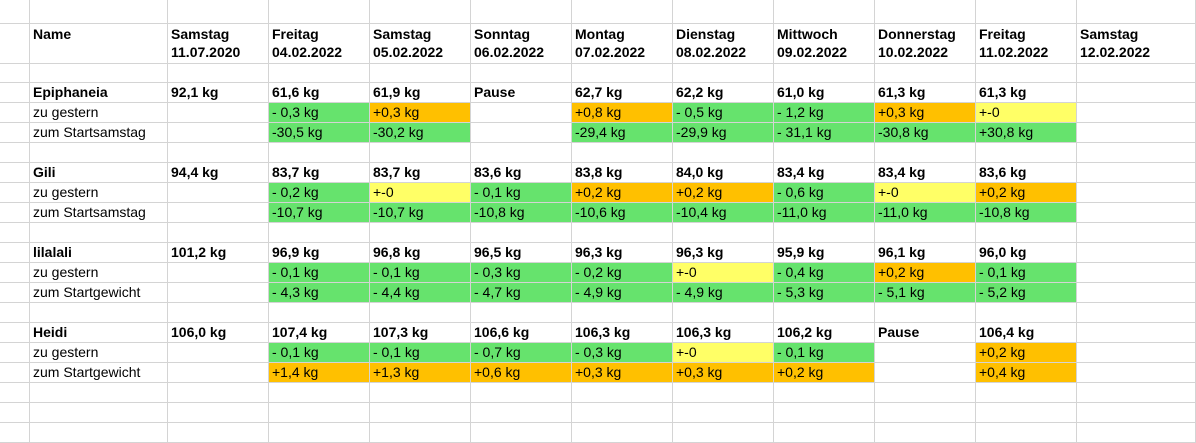  I want to click on delta-cell: -30,8 kg, so click(925, 133).